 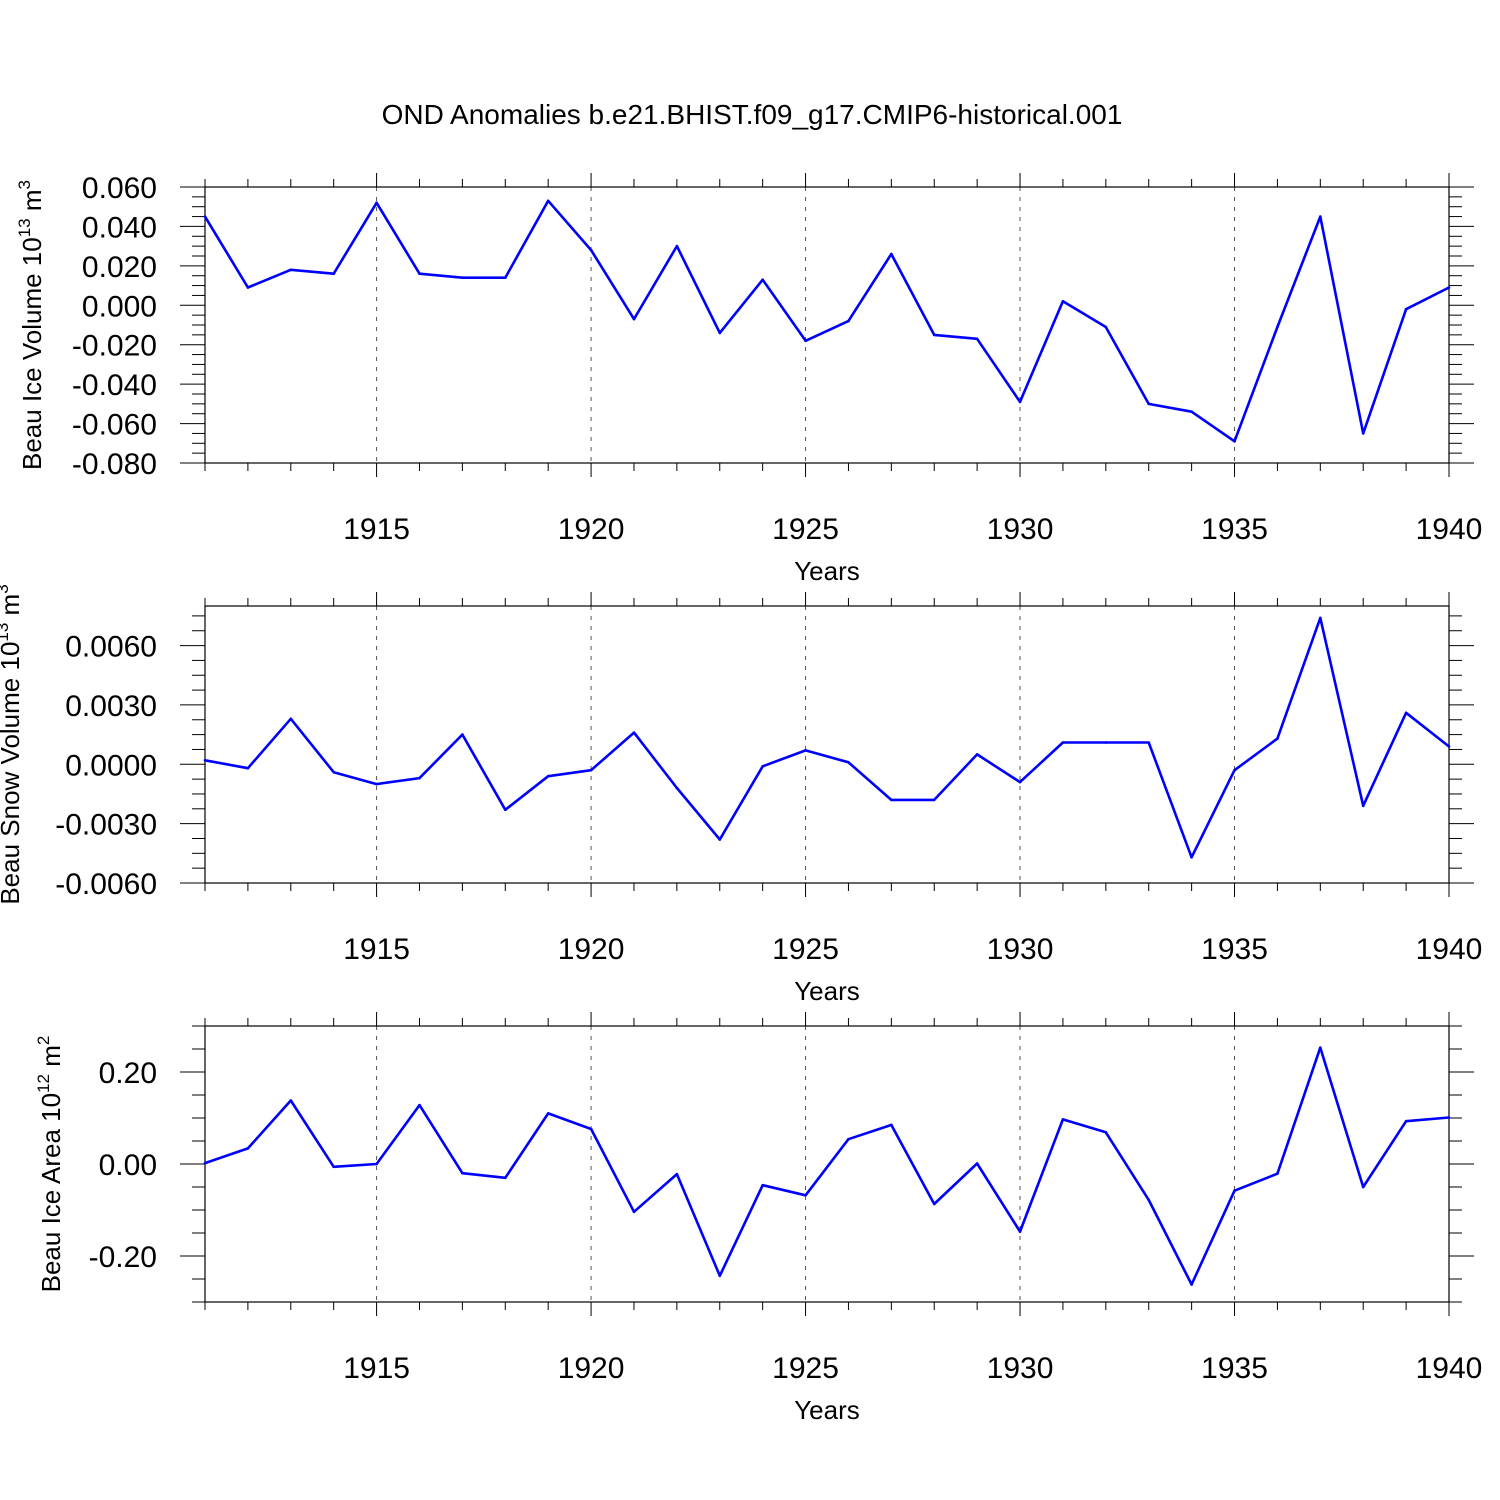 I want to click on x-tick-label: 1930, so click(x=1020, y=529).